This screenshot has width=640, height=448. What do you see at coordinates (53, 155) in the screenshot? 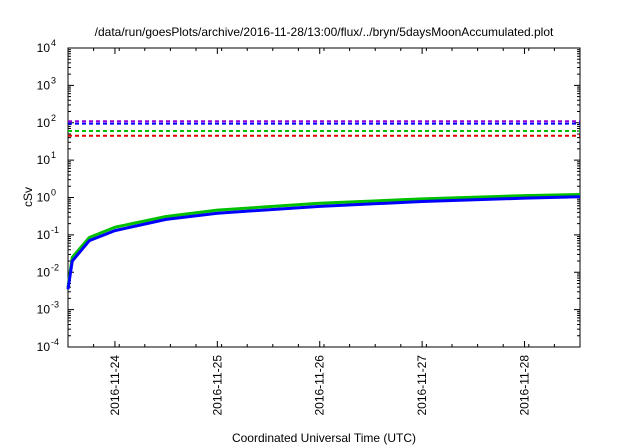
I see `y-tick-exponent: 1` at bounding box center [53, 155].